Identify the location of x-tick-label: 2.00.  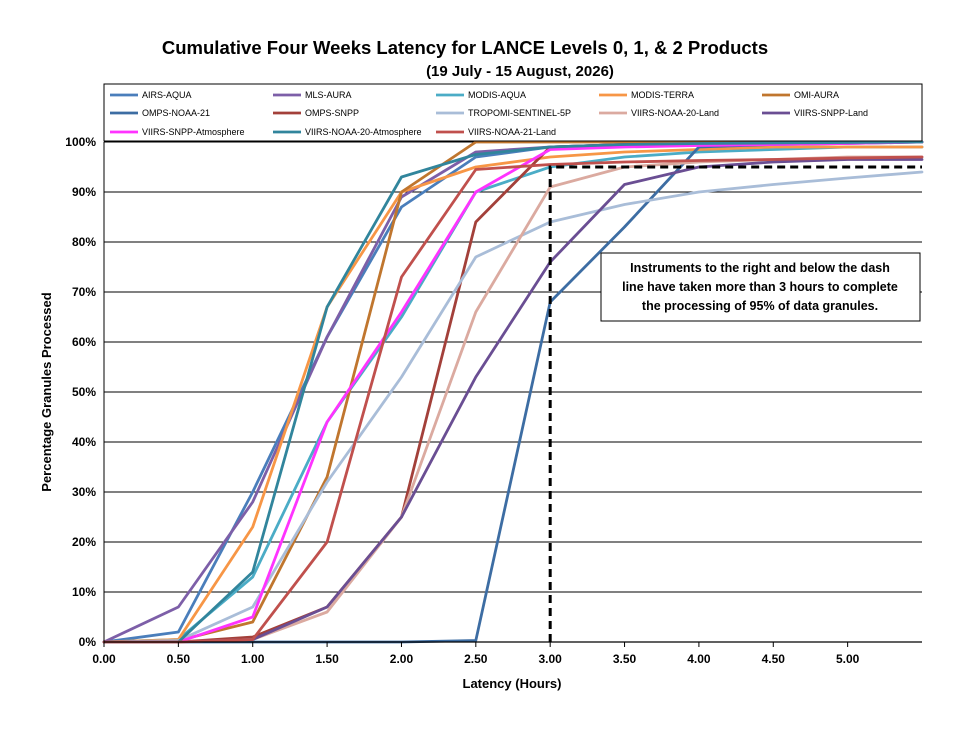
(402, 659).